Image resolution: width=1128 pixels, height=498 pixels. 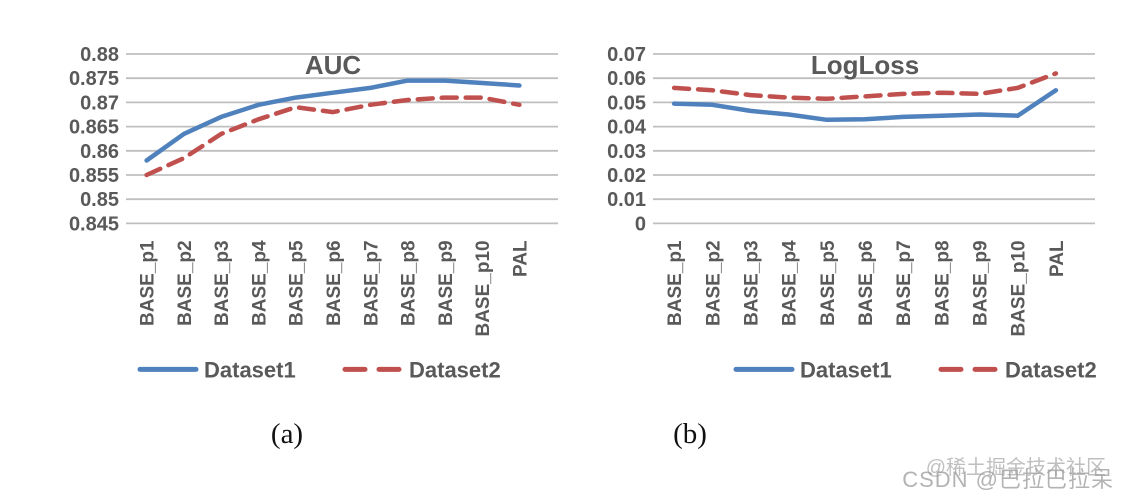 What do you see at coordinates (287, 434) in the screenshot?
I see `caption-a: (a)` at bounding box center [287, 434].